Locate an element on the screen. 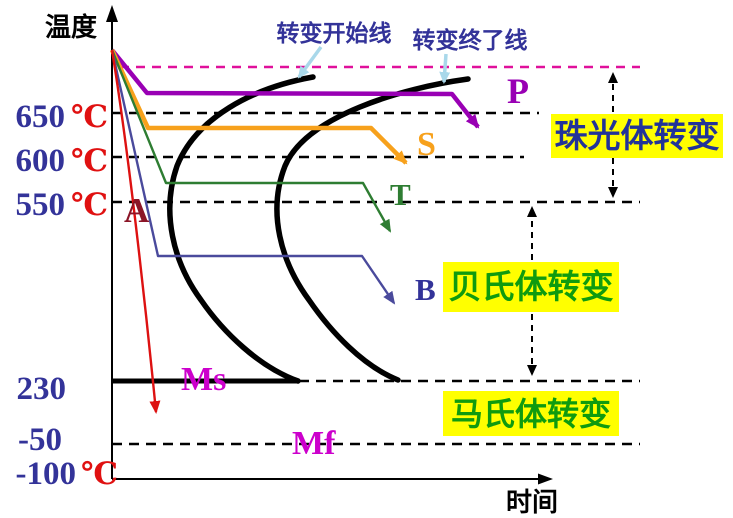  bainite-region-label: 贝氏体转变 is located at coordinates (531, 286).